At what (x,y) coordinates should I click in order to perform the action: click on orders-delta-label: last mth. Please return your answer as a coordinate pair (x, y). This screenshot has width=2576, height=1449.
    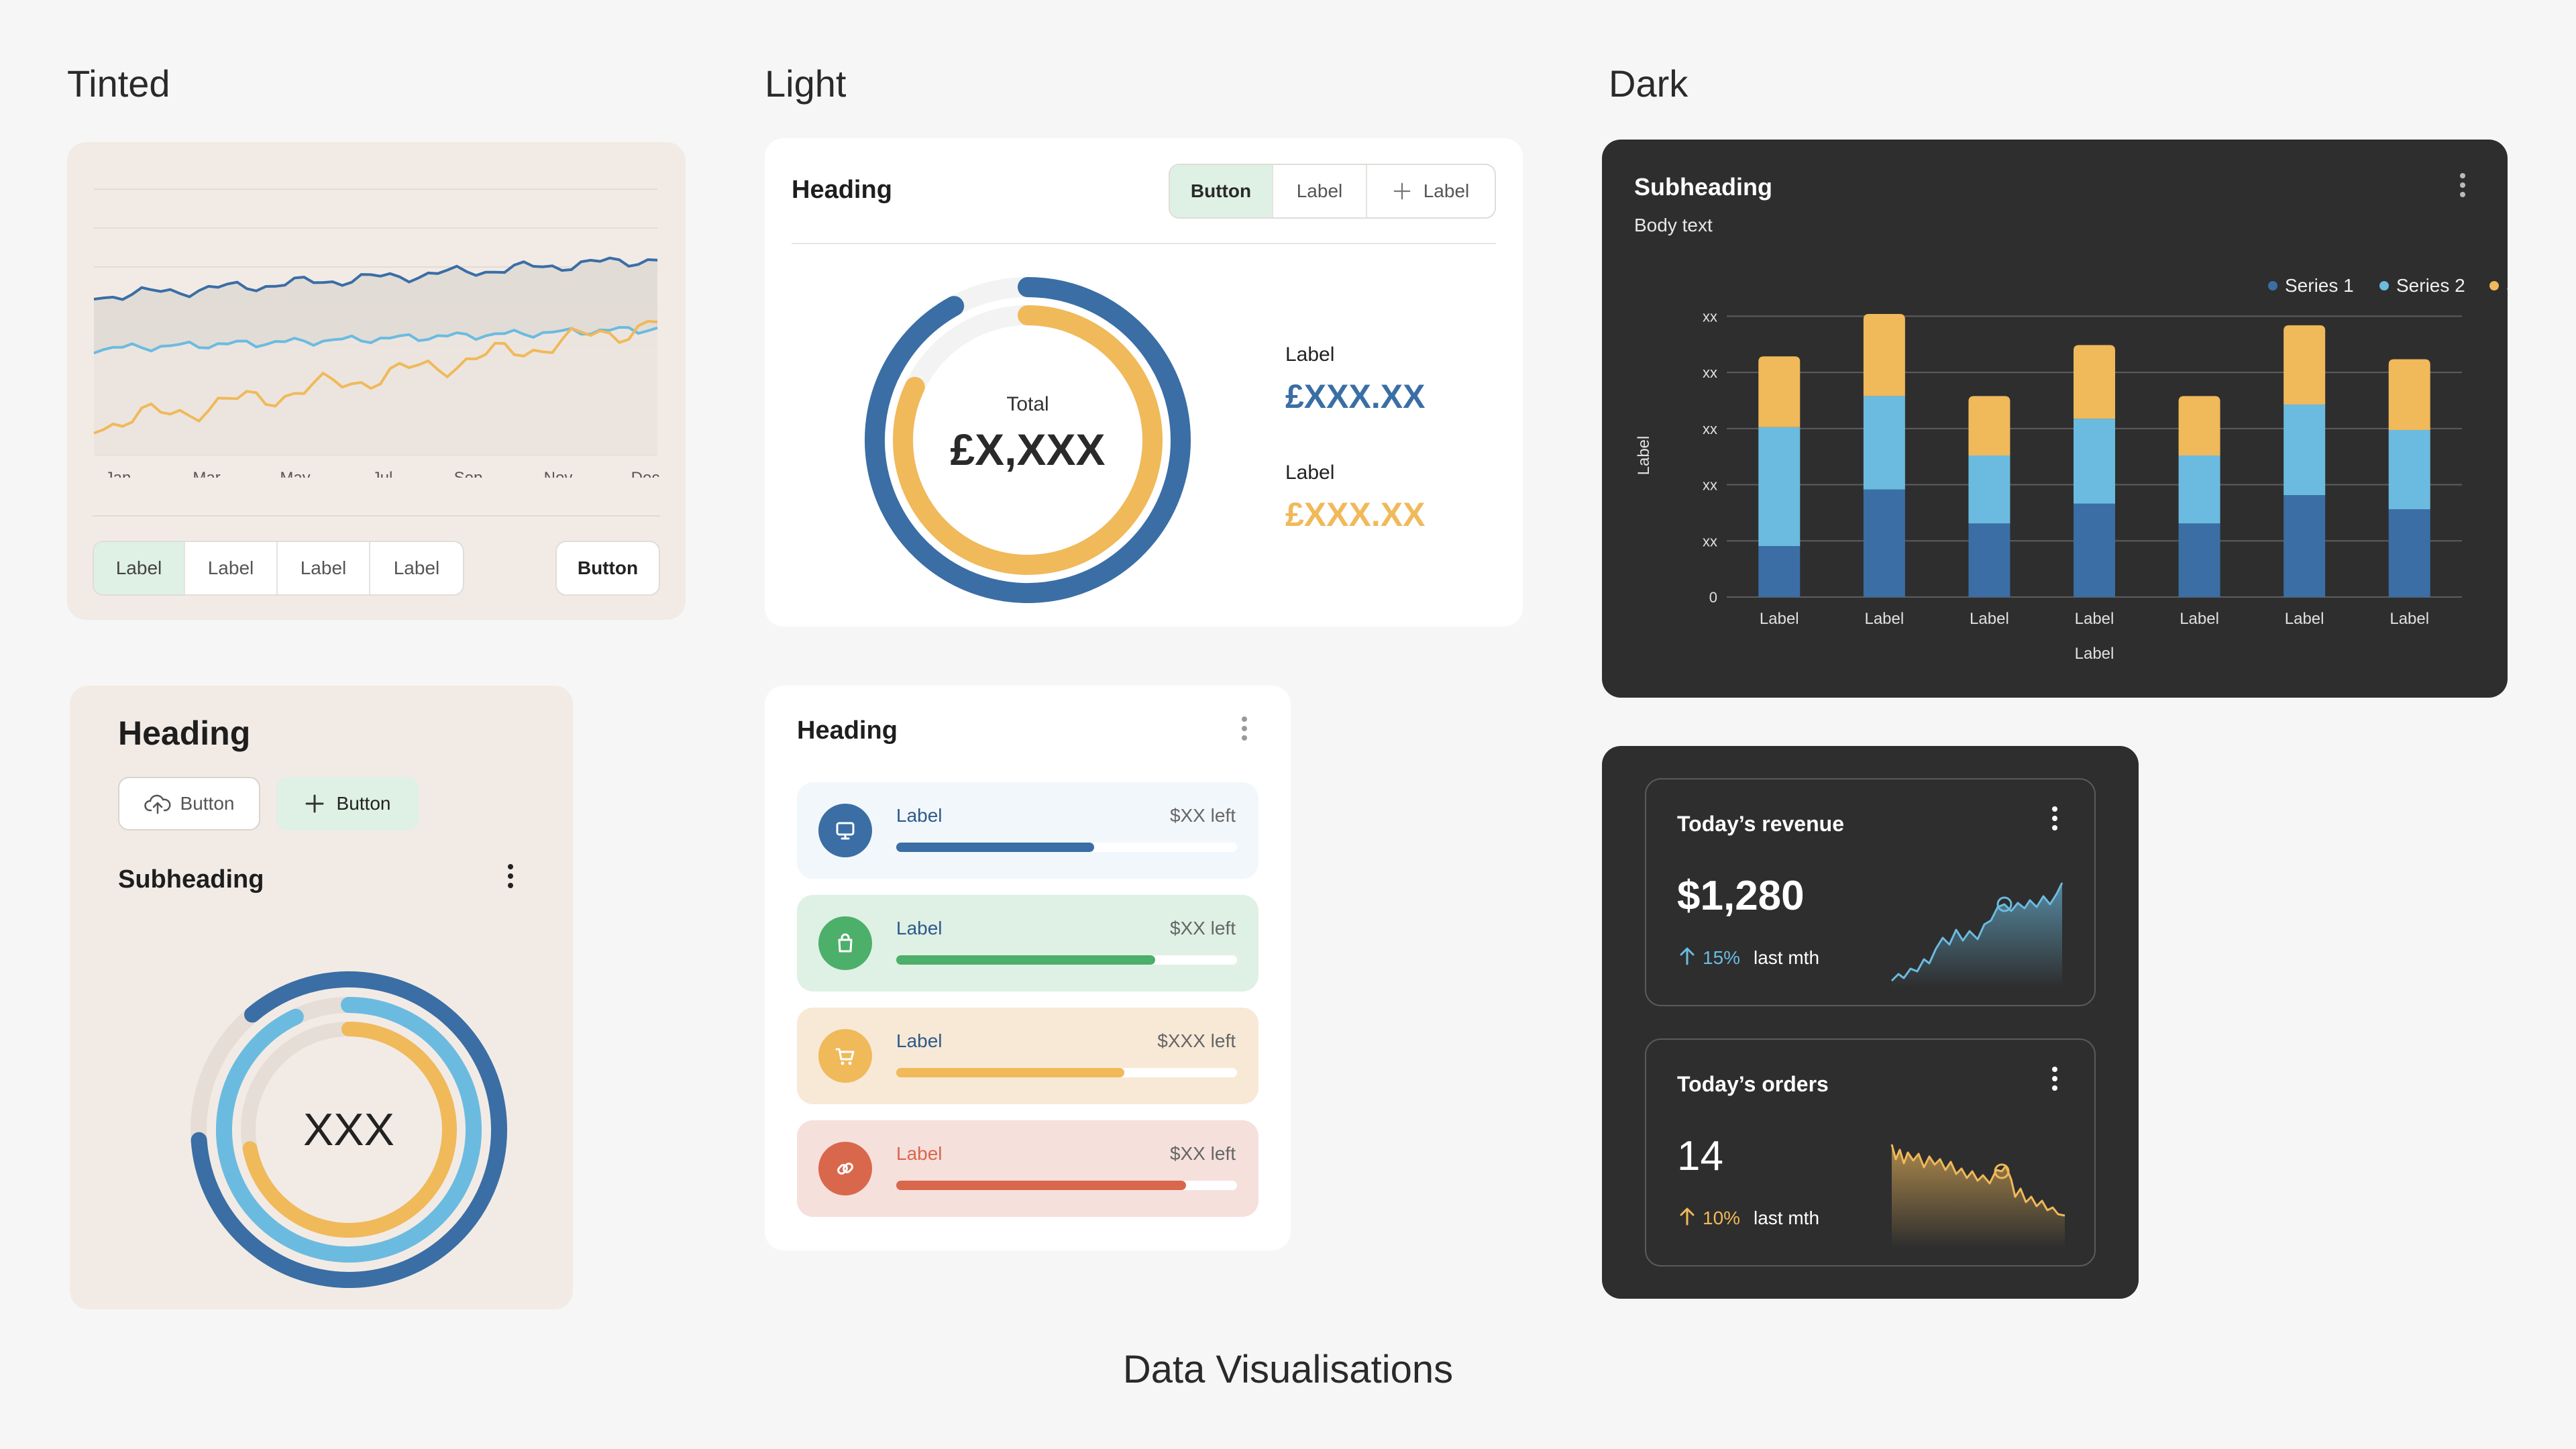
    Looking at the image, I should click on (1787, 1218).